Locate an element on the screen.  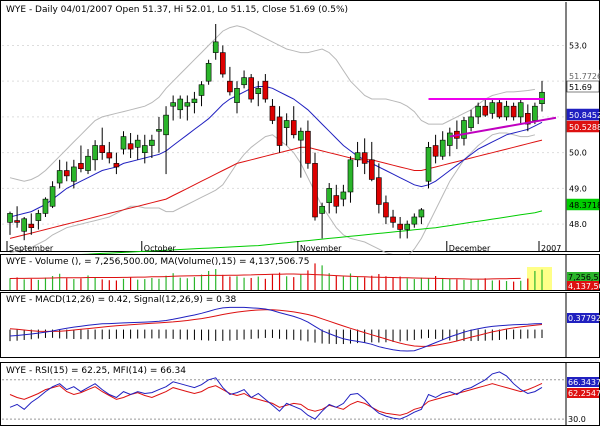
rsi-line is located at coordinates (276, 395).